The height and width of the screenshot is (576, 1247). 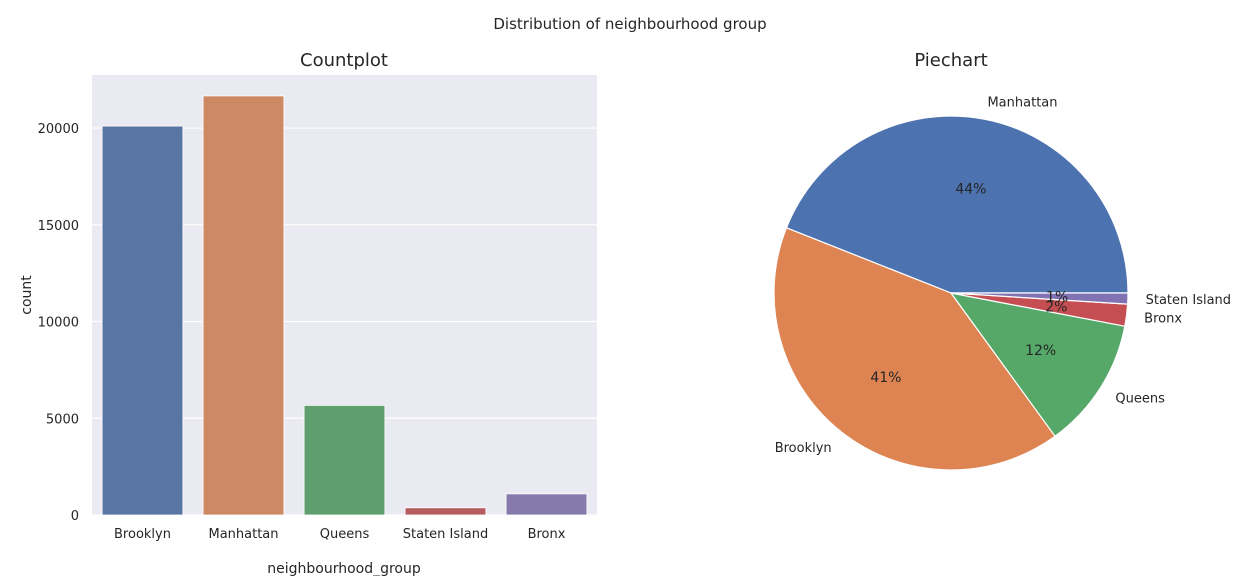 What do you see at coordinates (27, 295) in the screenshot?
I see `countplot-y-axis-label: count` at bounding box center [27, 295].